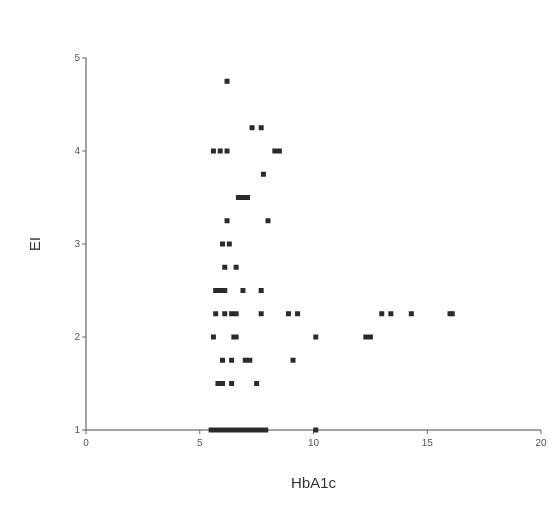 This screenshot has height=508, width=549. What do you see at coordinates (200, 443) in the screenshot?
I see `x-tick-label: 5` at bounding box center [200, 443].